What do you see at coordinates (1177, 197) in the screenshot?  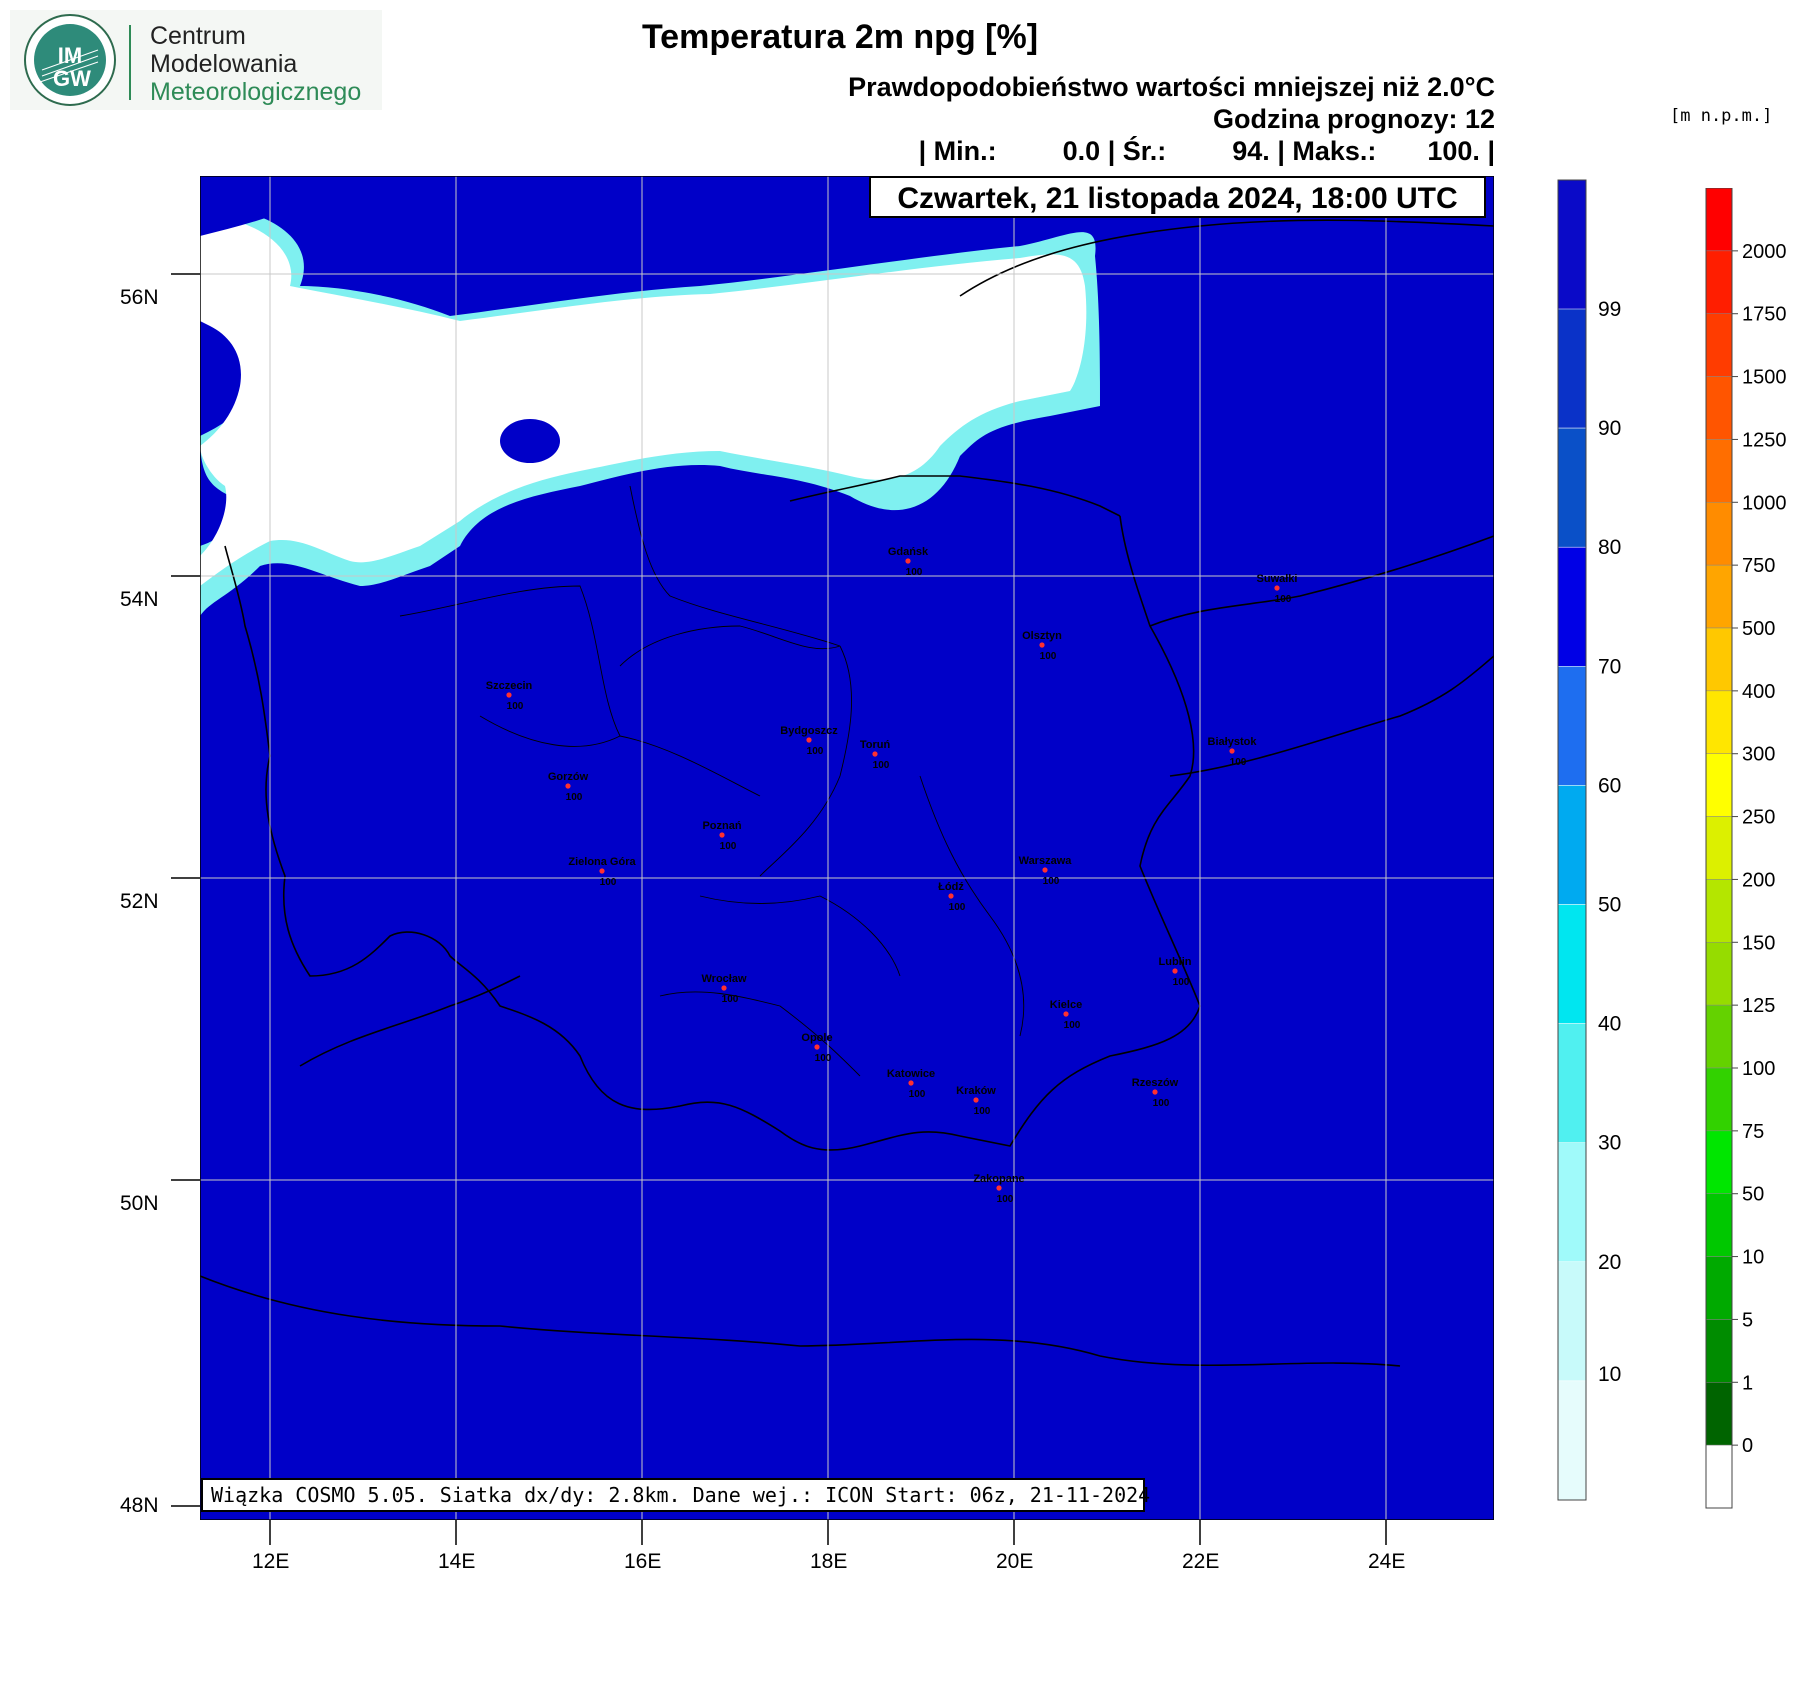 I see `valid-date: Czwartek, 21 listopada 2024, 18:00 UTC` at bounding box center [1177, 197].